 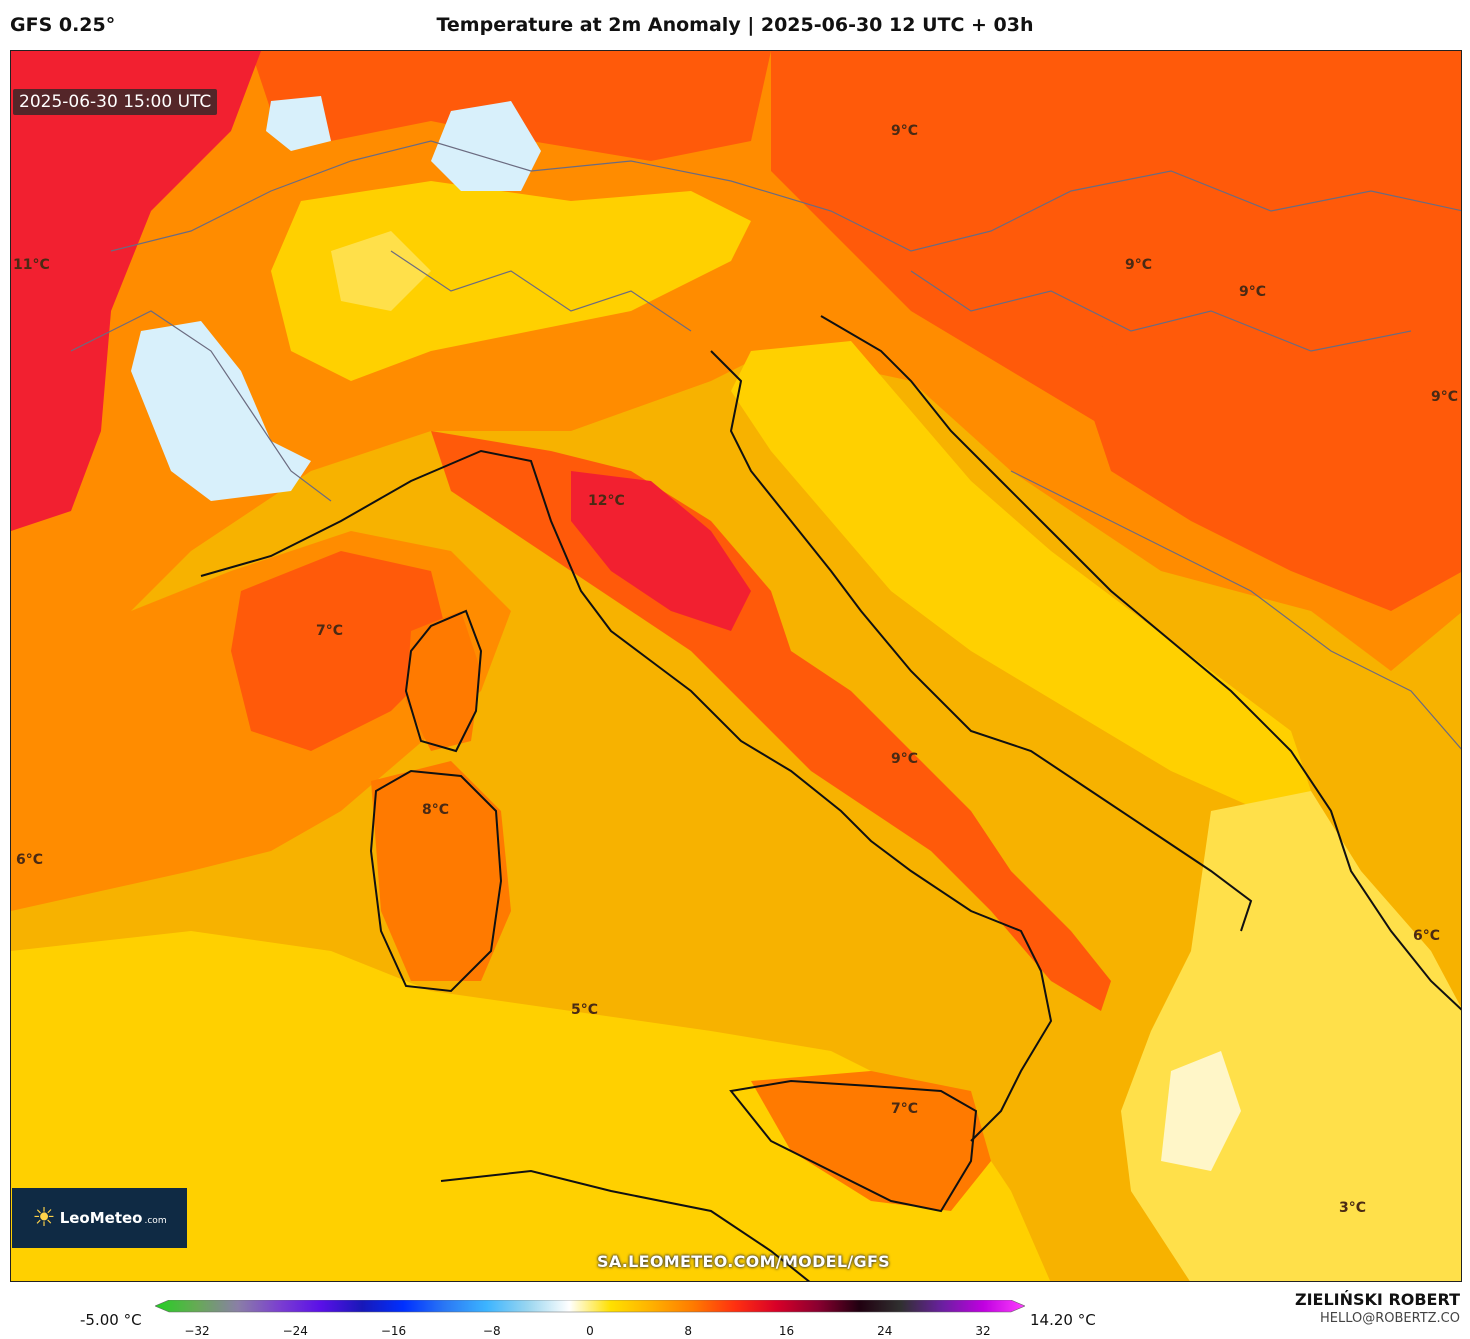 I want to click on colorbar, so click(x=590, y=1306).